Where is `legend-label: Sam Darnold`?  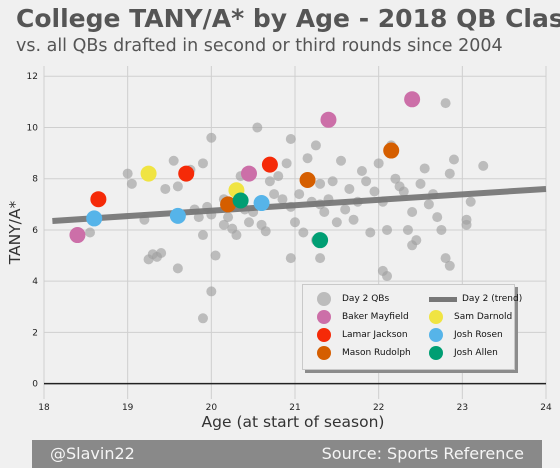
legend-label: Sam Darnold is located at coordinates (483, 317).